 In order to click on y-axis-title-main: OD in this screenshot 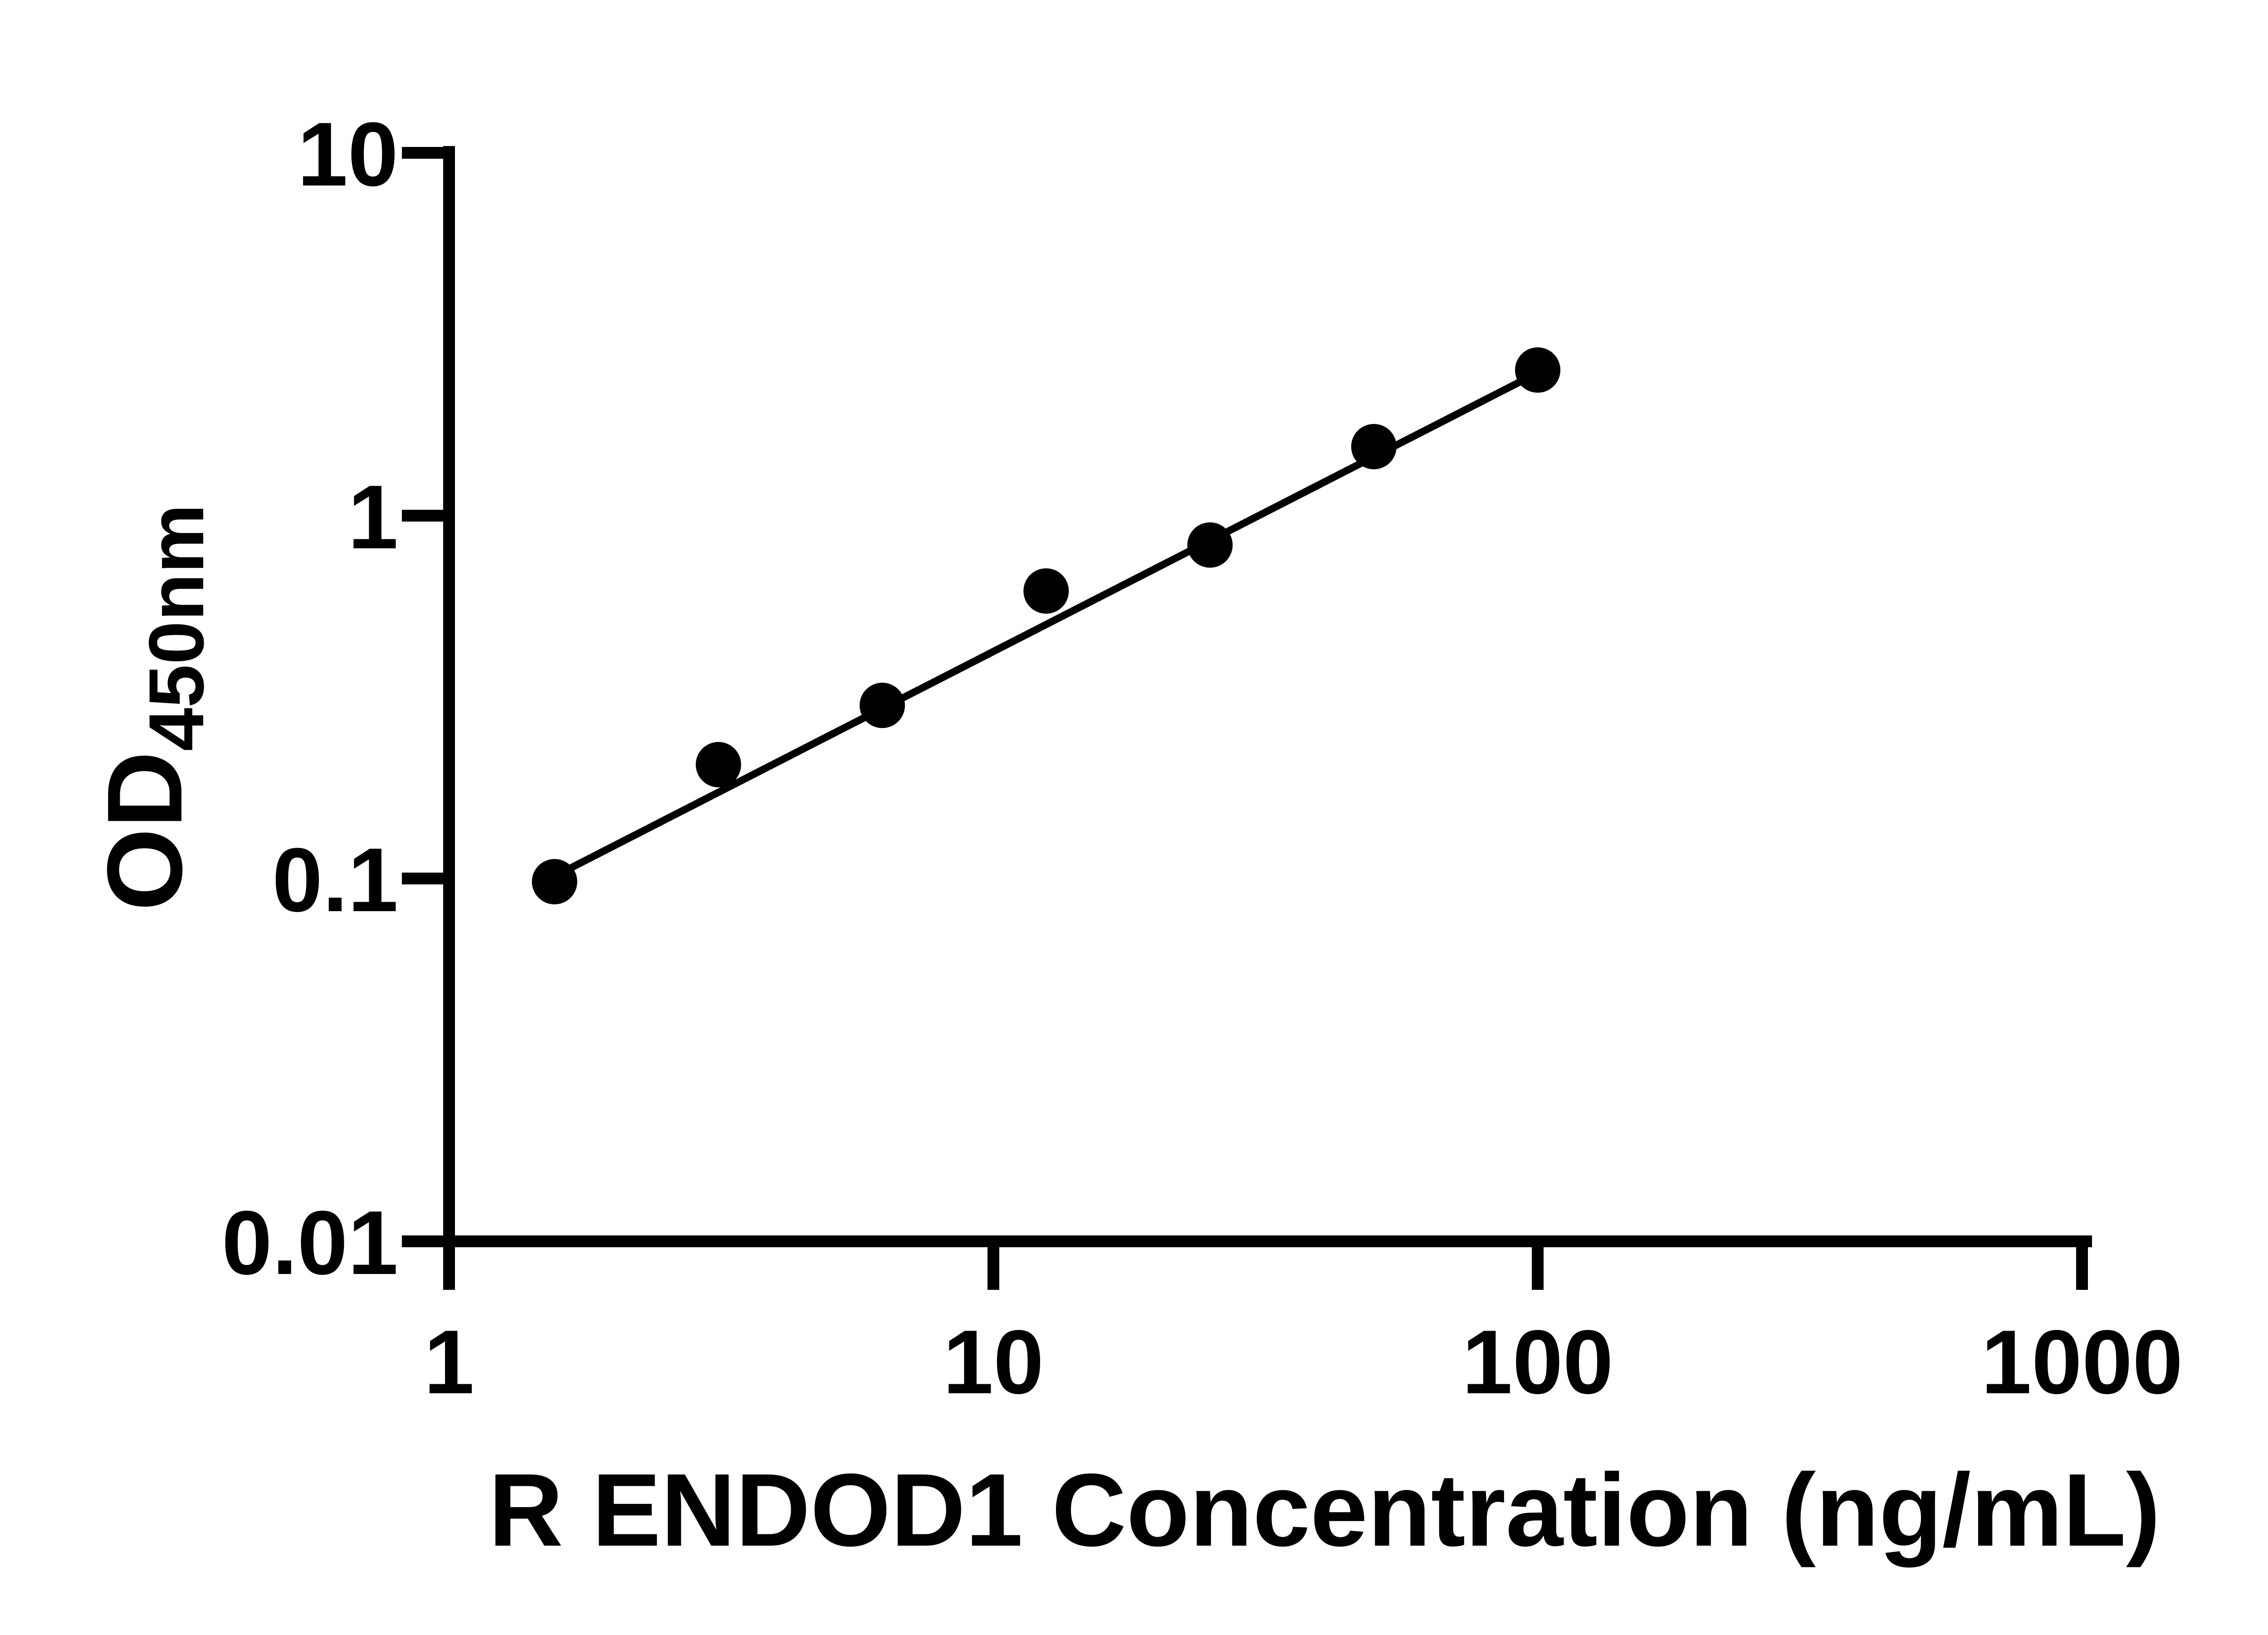, I will do `click(144, 831)`.